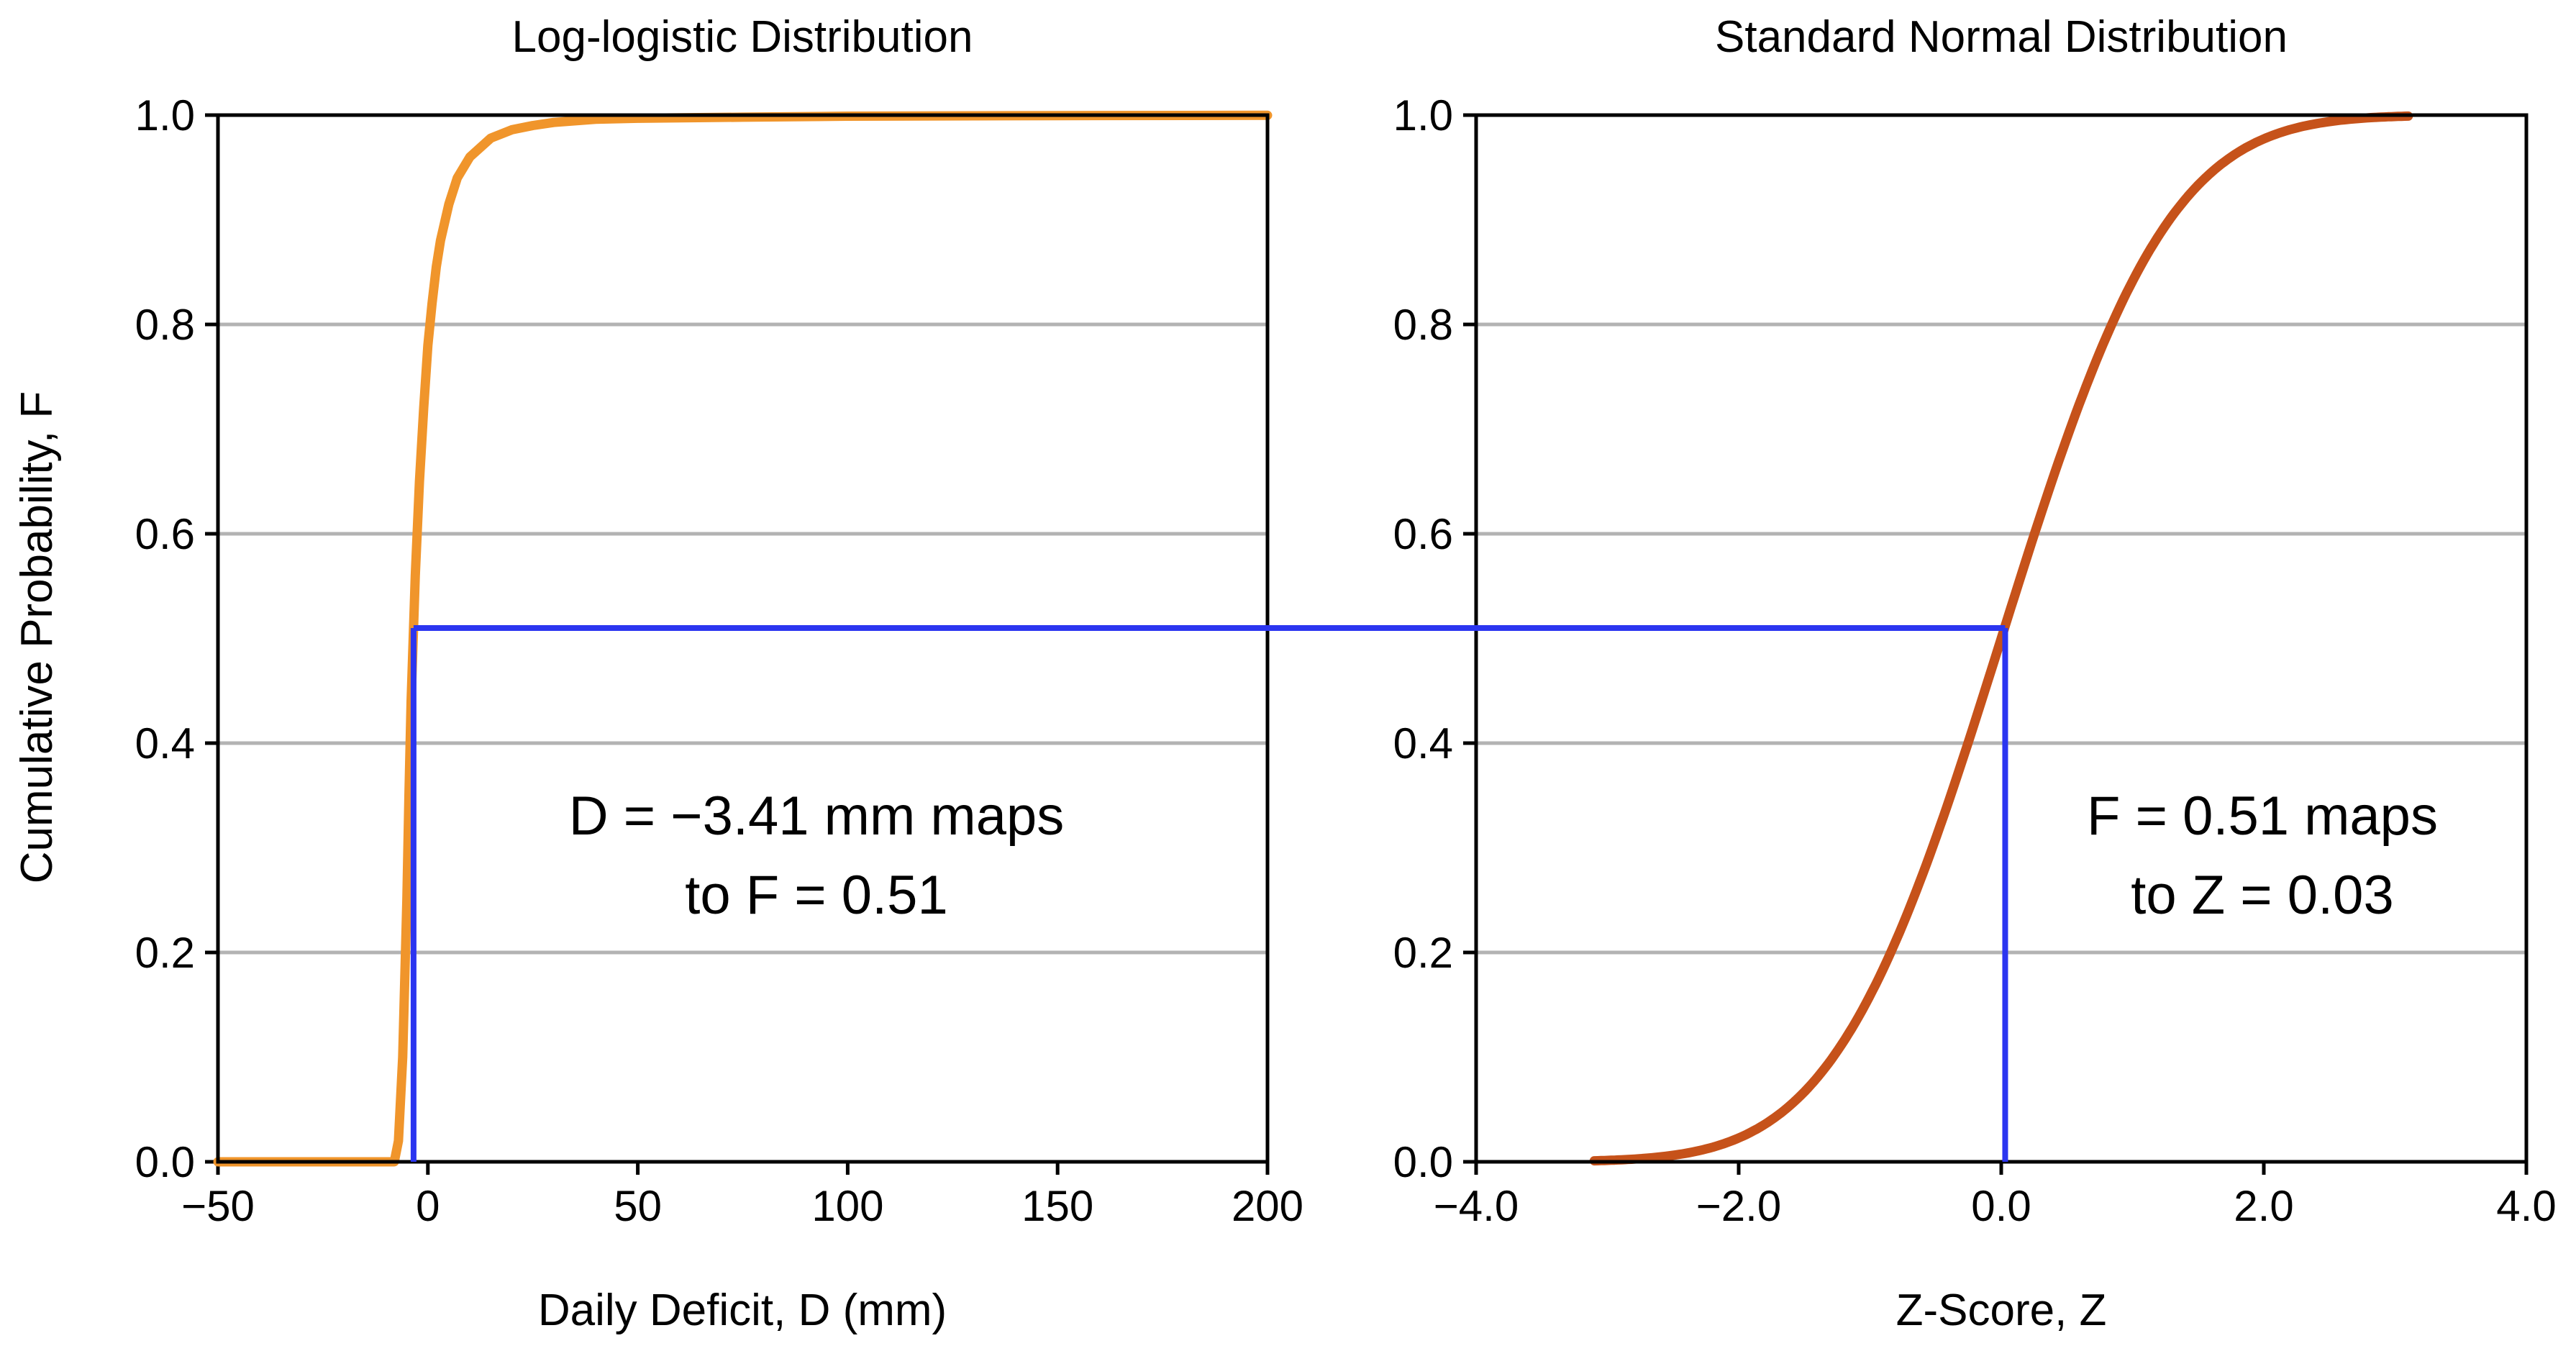 This screenshot has width=2576, height=1351. What do you see at coordinates (1434, 638) in the screenshot?
I see `normal-yticks: 0.0 0.2 0.4 0.6 0.8 1.0` at bounding box center [1434, 638].